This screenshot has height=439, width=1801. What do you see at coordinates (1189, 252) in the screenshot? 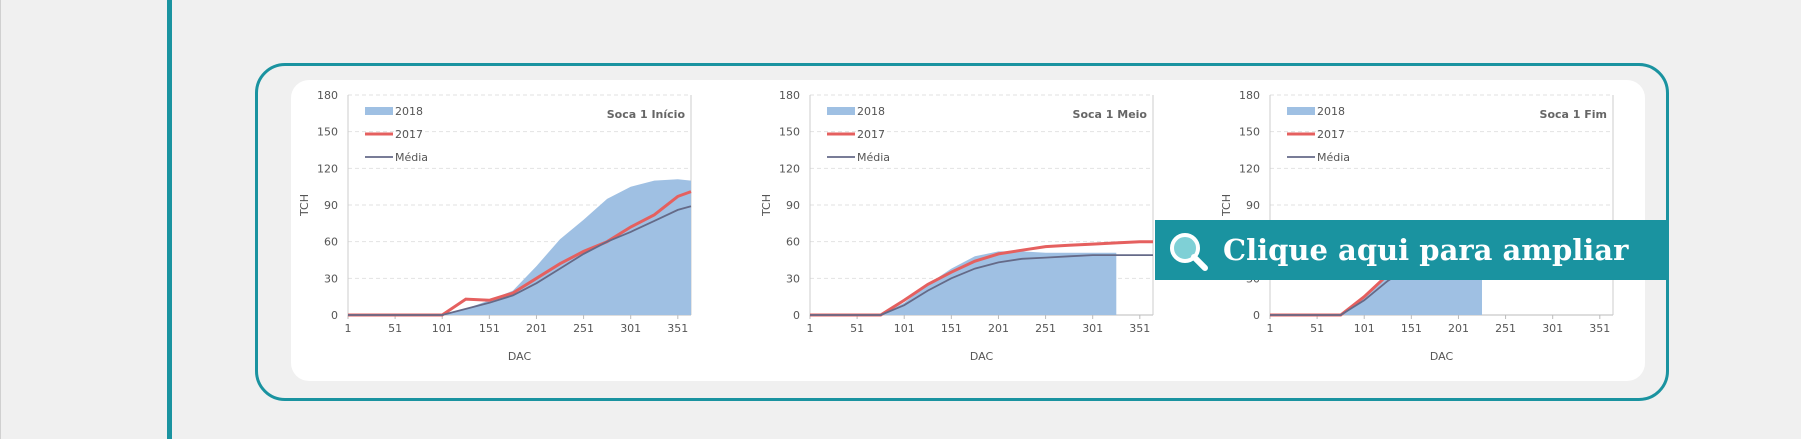
I see `magnifier-icon` at bounding box center [1189, 252].